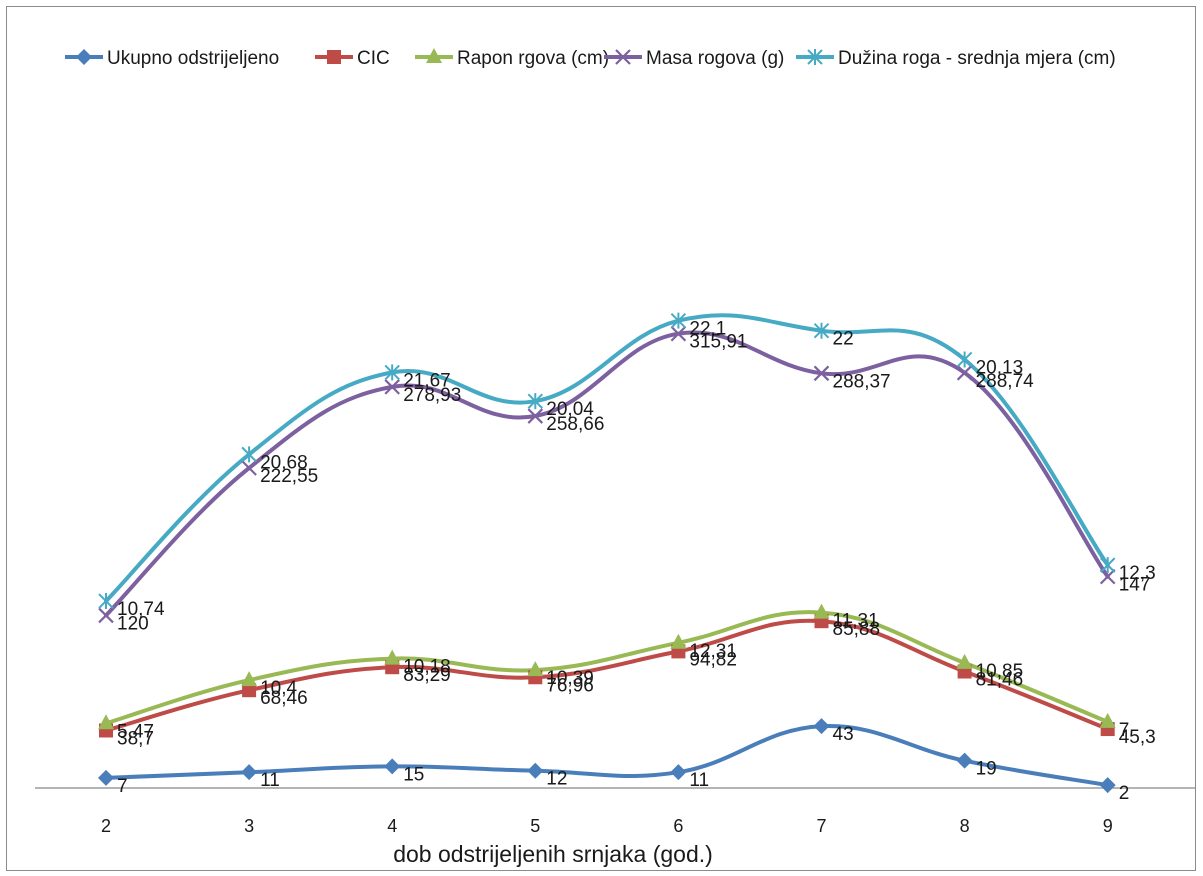 This screenshot has height=876, width=1203. I want to click on x-tick-label: 3, so click(249, 826).